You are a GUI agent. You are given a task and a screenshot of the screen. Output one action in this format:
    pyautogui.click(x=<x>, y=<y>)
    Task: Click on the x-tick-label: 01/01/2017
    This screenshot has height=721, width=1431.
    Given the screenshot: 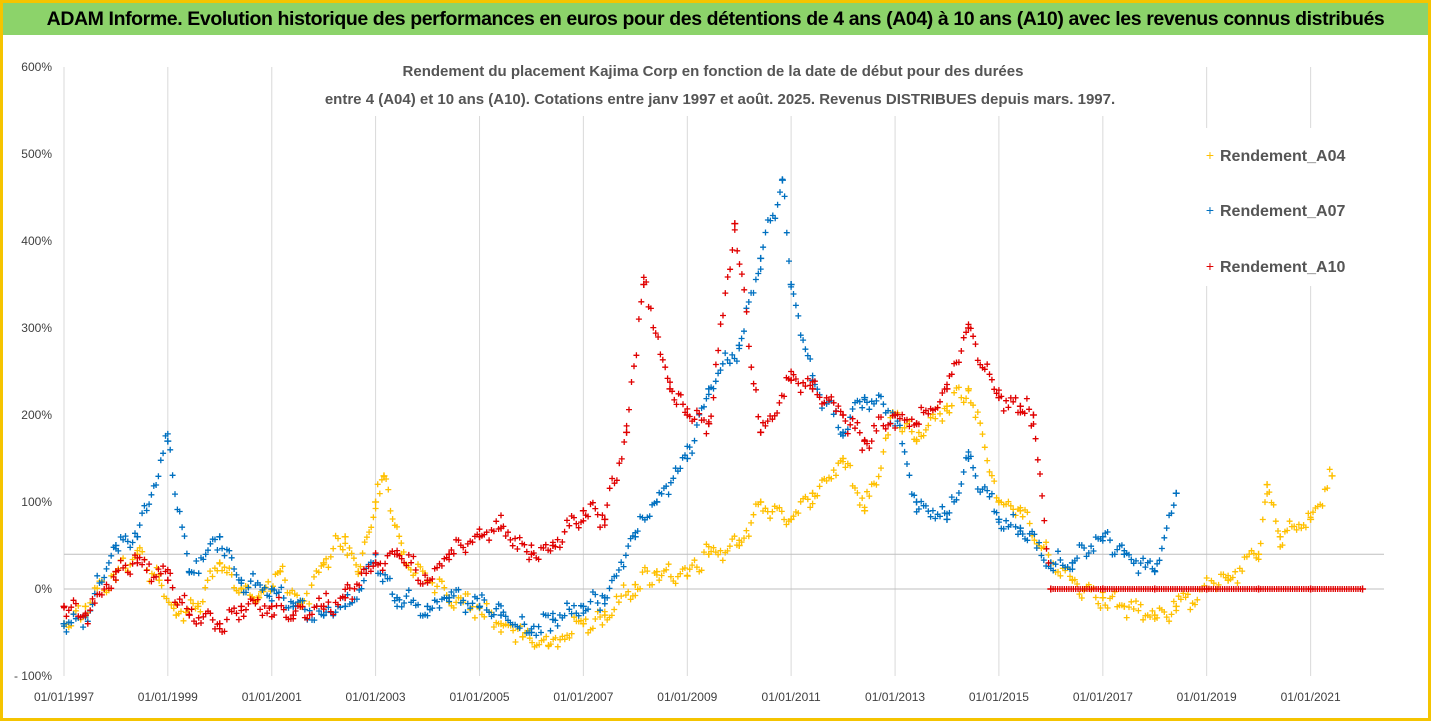 What is the action you would take?
    pyautogui.click(x=1103, y=697)
    